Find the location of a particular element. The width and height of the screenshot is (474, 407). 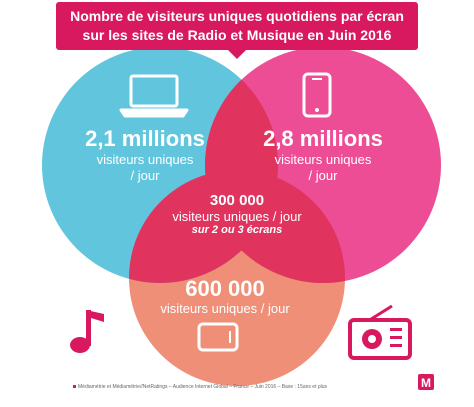

svg-text: M is located at coordinates (426, 383).